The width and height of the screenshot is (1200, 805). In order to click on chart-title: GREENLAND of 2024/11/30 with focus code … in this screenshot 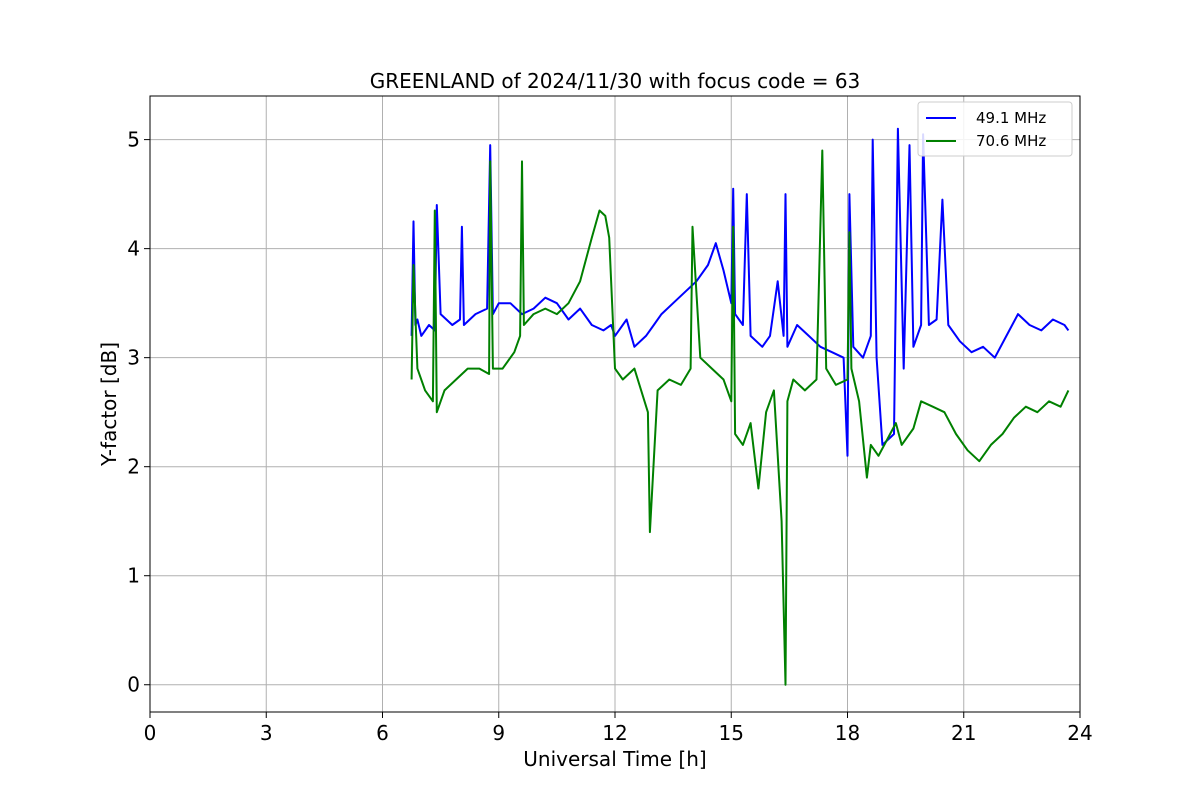, I will do `click(615, 81)`.